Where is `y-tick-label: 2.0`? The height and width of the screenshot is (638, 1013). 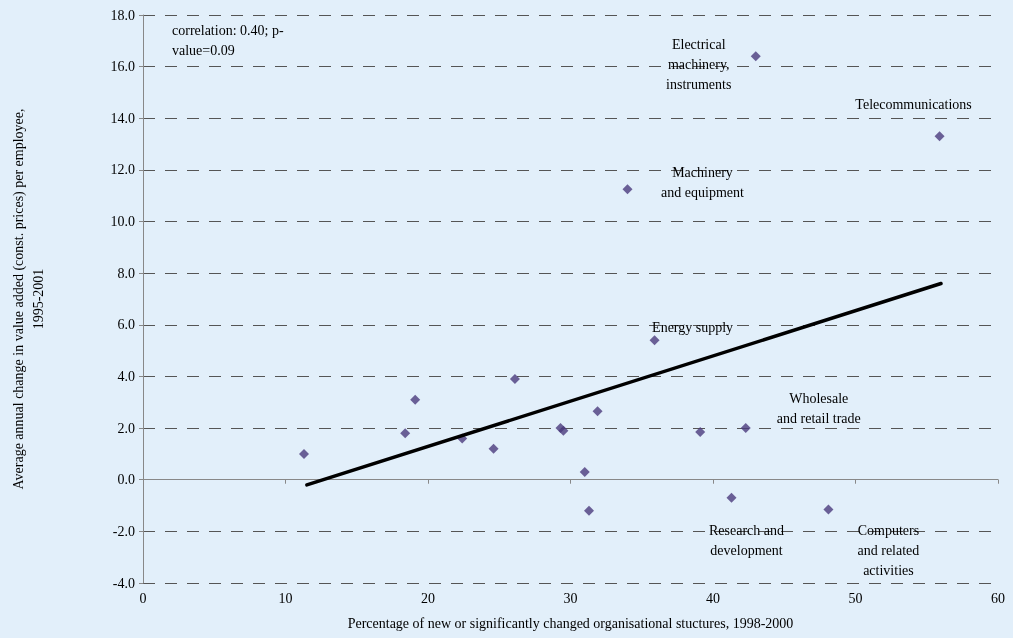 y-tick-label: 2.0 is located at coordinates (126, 428).